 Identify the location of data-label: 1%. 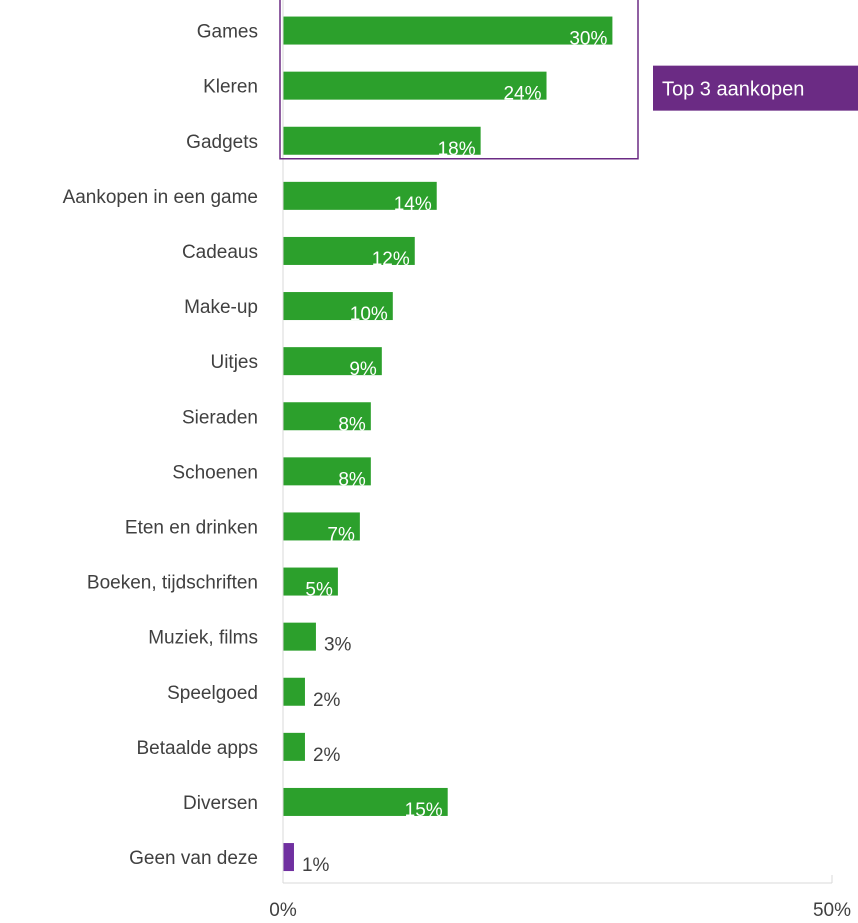
(316, 865).